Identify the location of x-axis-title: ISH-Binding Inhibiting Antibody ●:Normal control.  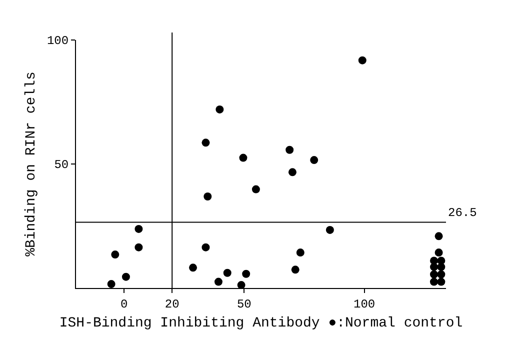
(261, 324).